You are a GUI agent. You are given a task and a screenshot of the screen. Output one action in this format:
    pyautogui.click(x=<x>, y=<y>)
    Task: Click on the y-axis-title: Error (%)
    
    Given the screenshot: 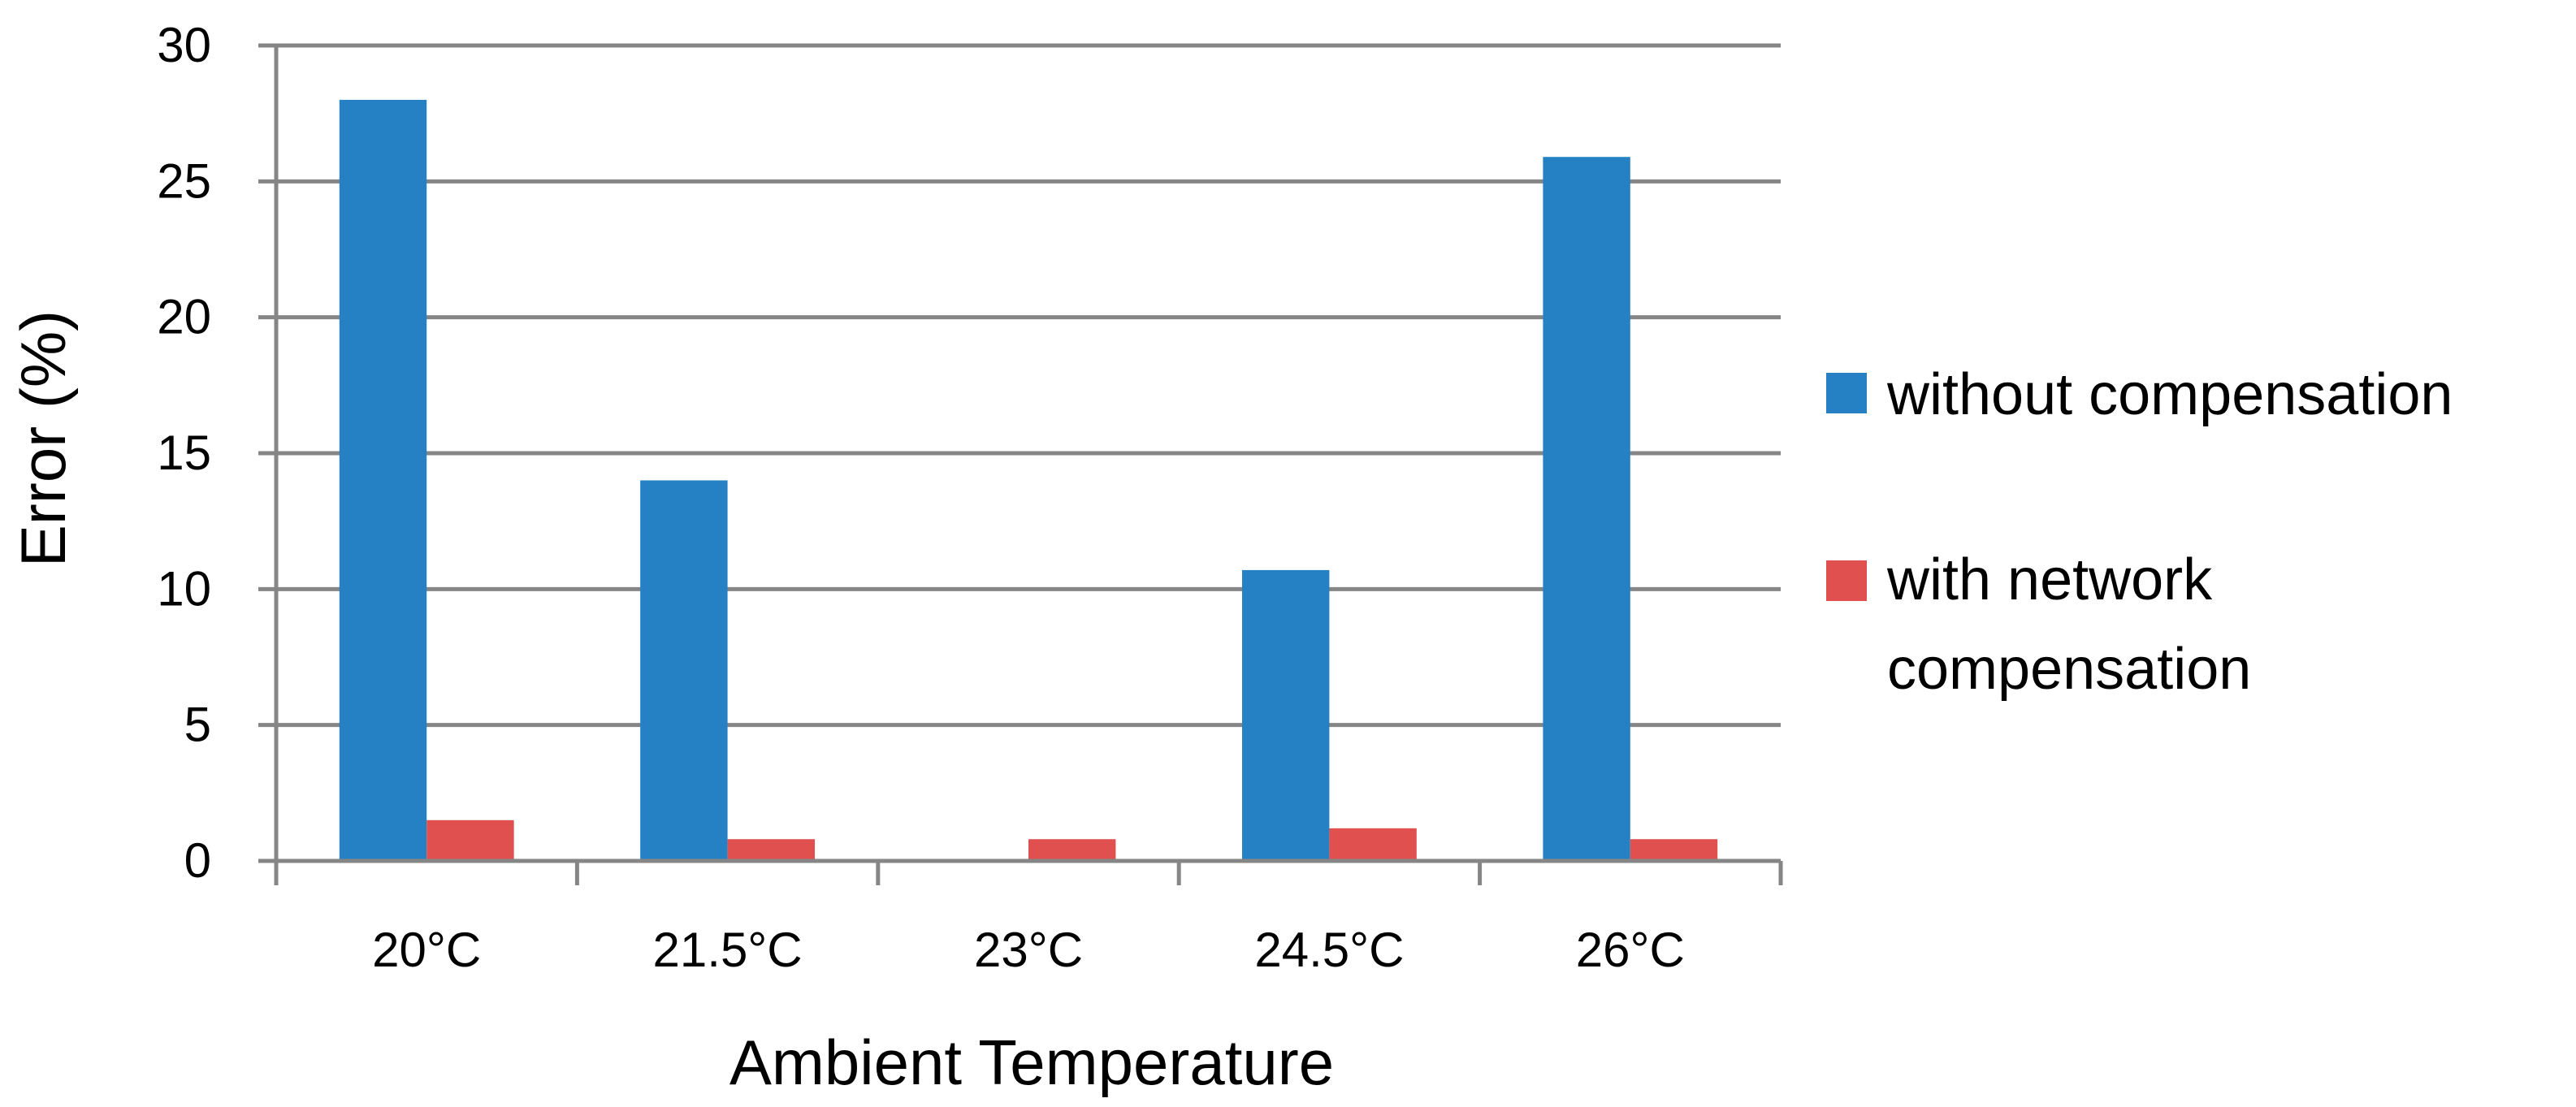 What is the action you would take?
    pyautogui.click(x=43, y=439)
    